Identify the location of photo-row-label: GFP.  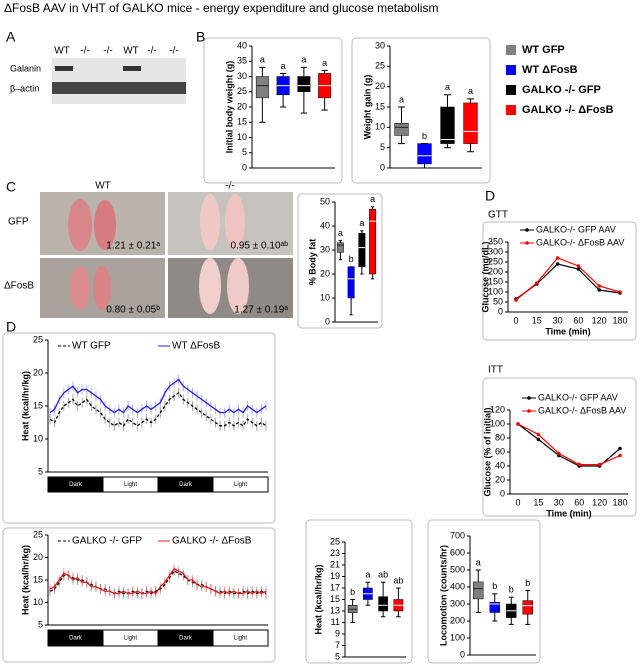
(18, 222).